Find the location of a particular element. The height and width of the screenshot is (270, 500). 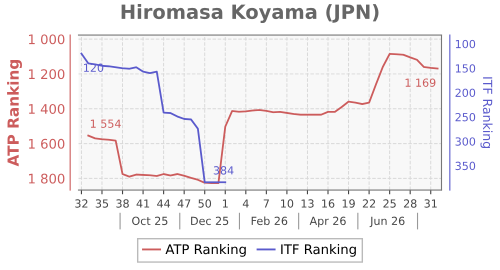

y2-tick-label: 200 is located at coordinates (466, 92).